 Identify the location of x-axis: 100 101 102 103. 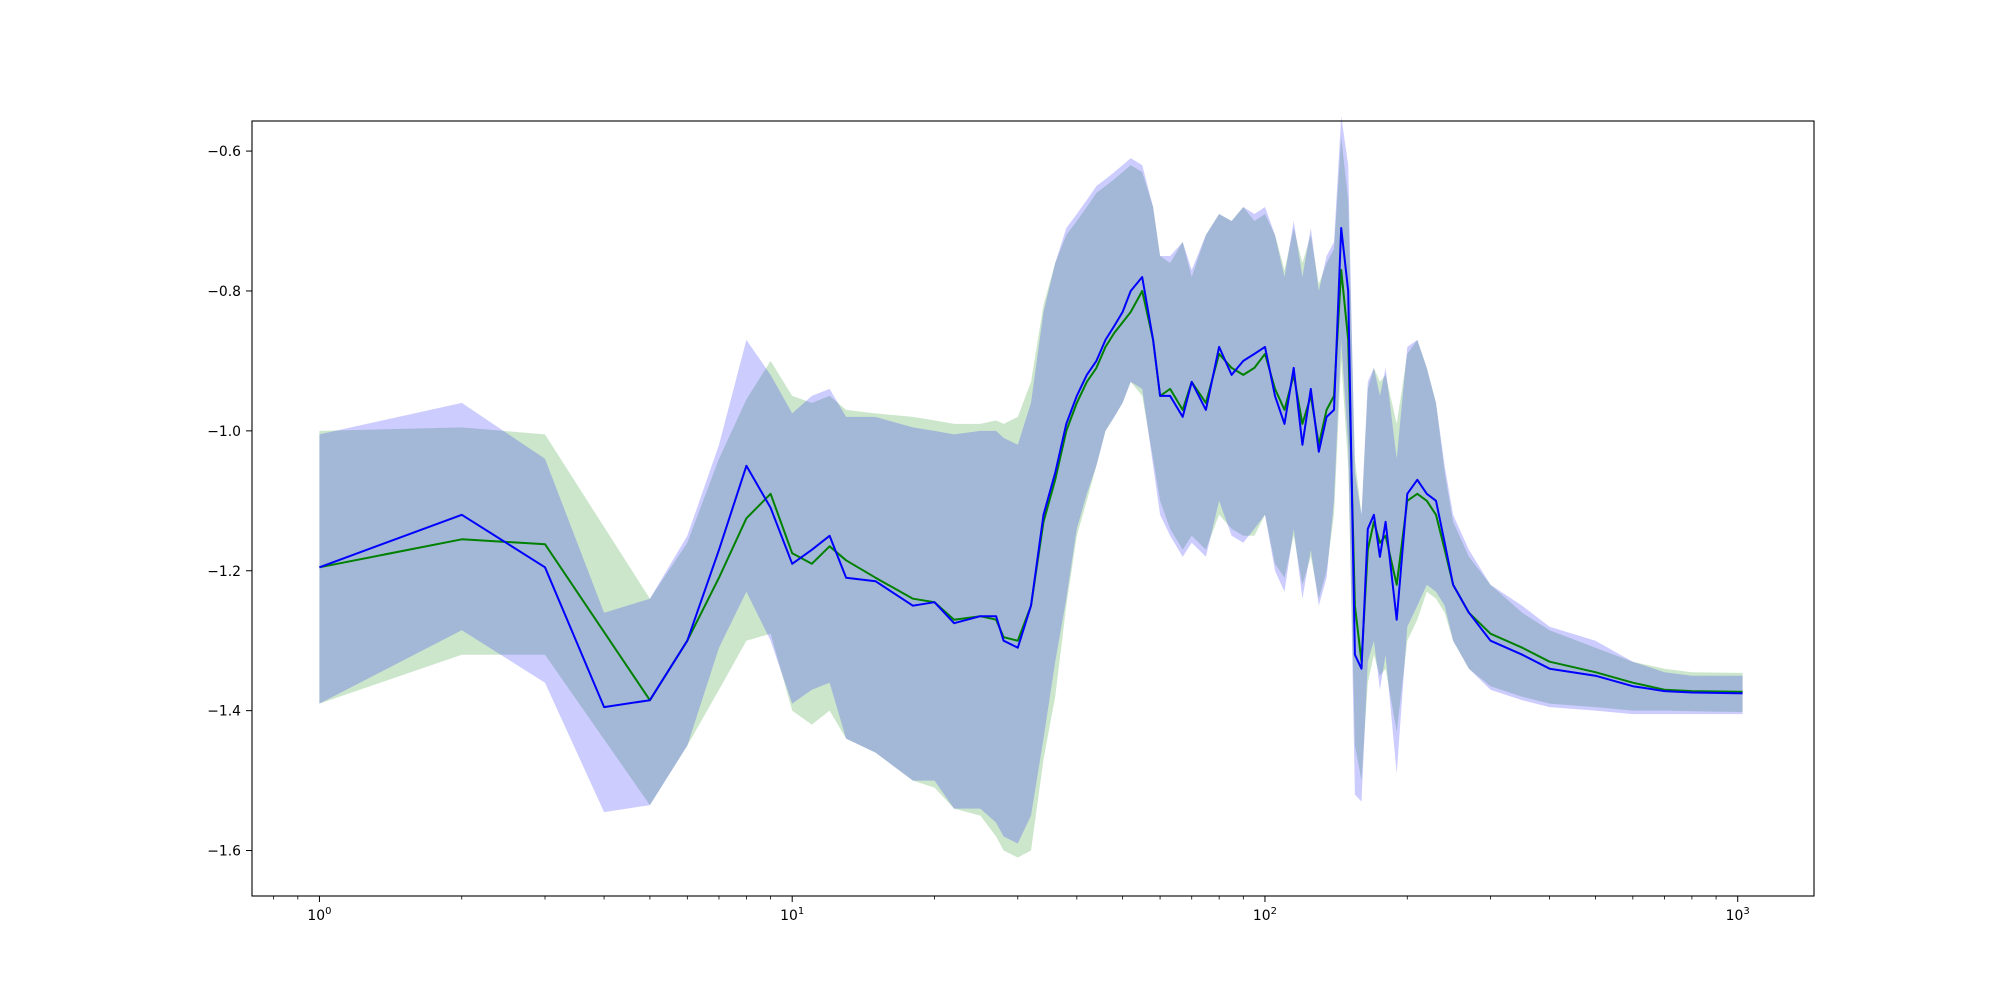
(1011, 910).